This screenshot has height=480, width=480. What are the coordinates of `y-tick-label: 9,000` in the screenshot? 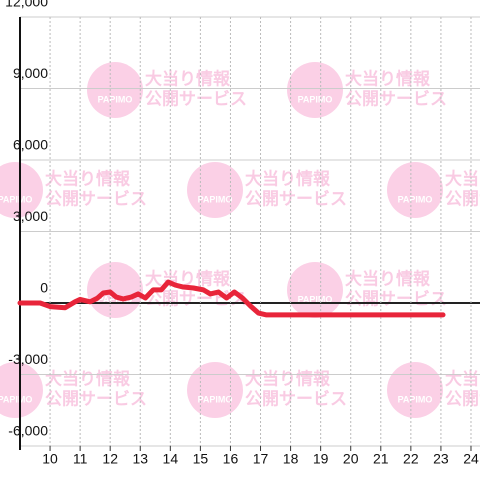 It's located at (30, 73).